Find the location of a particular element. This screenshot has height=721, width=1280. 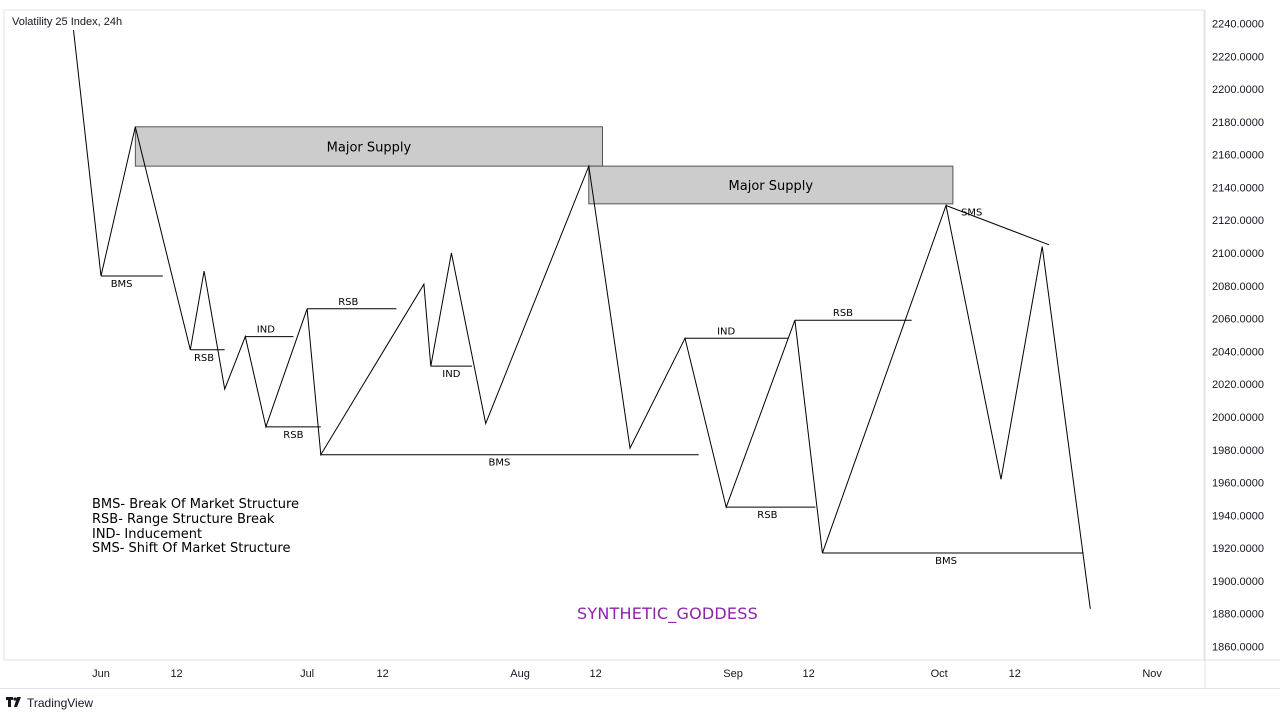

chart-title: Volatility 25 Index, 24h is located at coordinates (67, 22).